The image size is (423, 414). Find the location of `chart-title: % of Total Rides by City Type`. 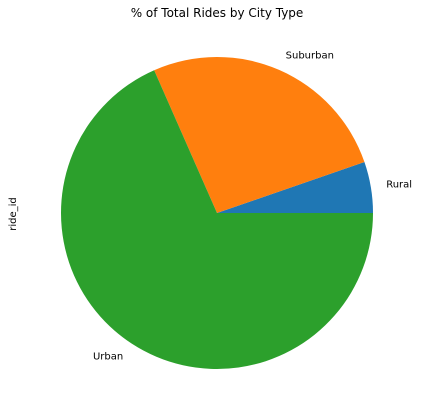

chart-title: % of Total Rides by City Type is located at coordinates (217, 13).